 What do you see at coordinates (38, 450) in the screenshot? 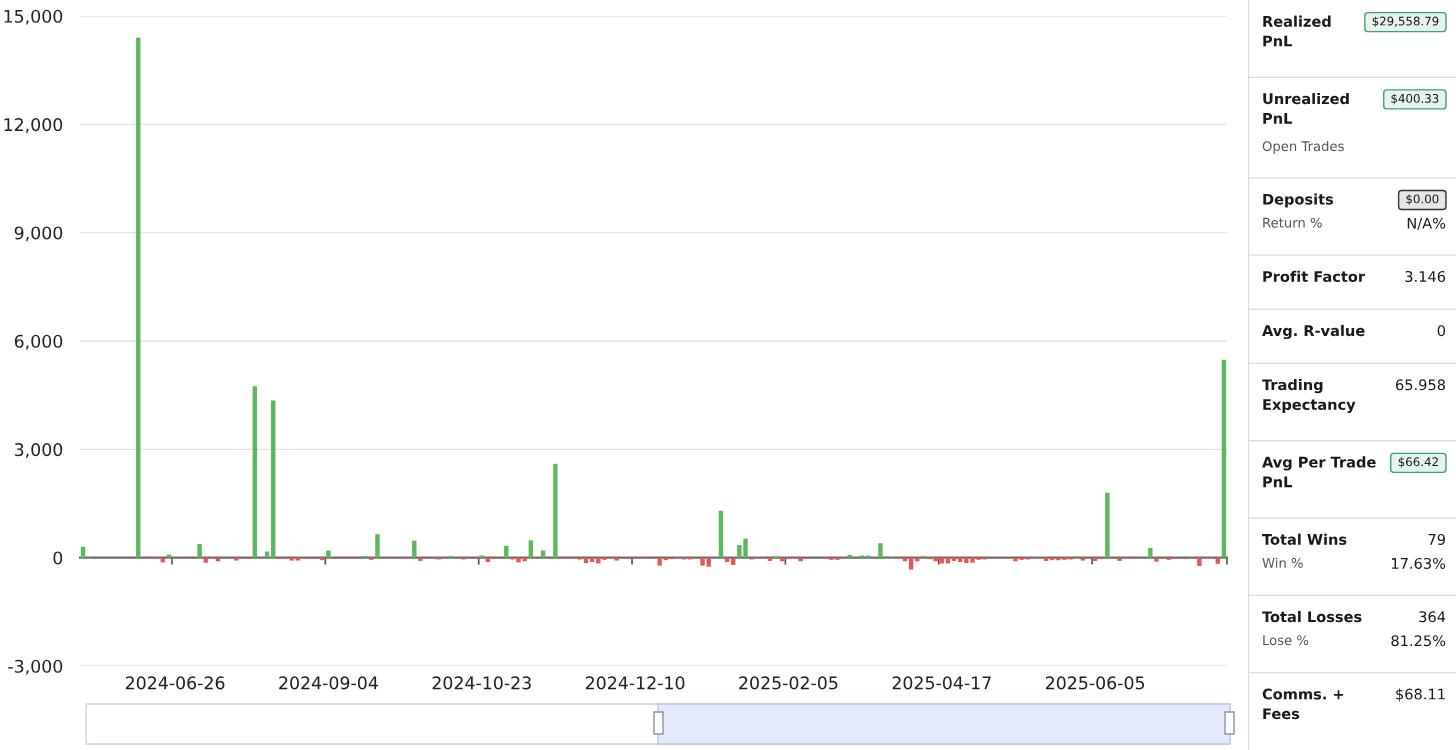
I see `y-tick-label: 3,000` at bounding box center [38, 450].